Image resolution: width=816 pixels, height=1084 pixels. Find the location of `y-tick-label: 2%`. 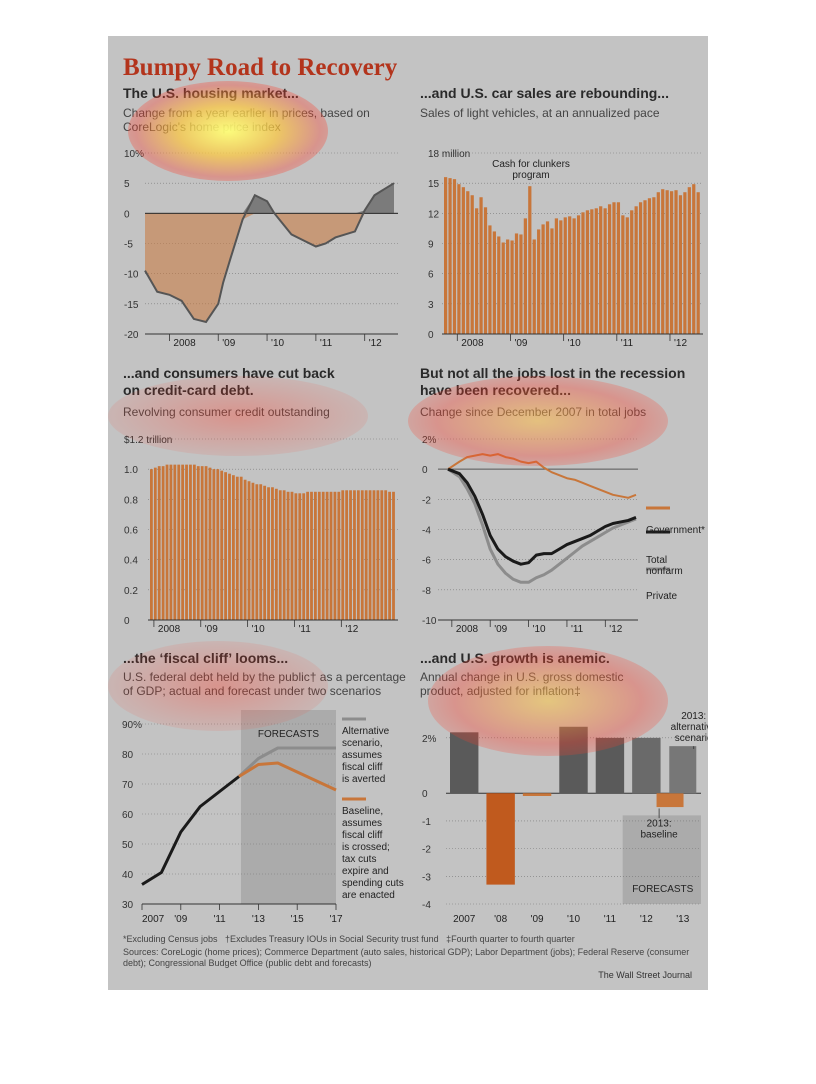

y-tick-label: 2% is located at coordinates (429, 739).